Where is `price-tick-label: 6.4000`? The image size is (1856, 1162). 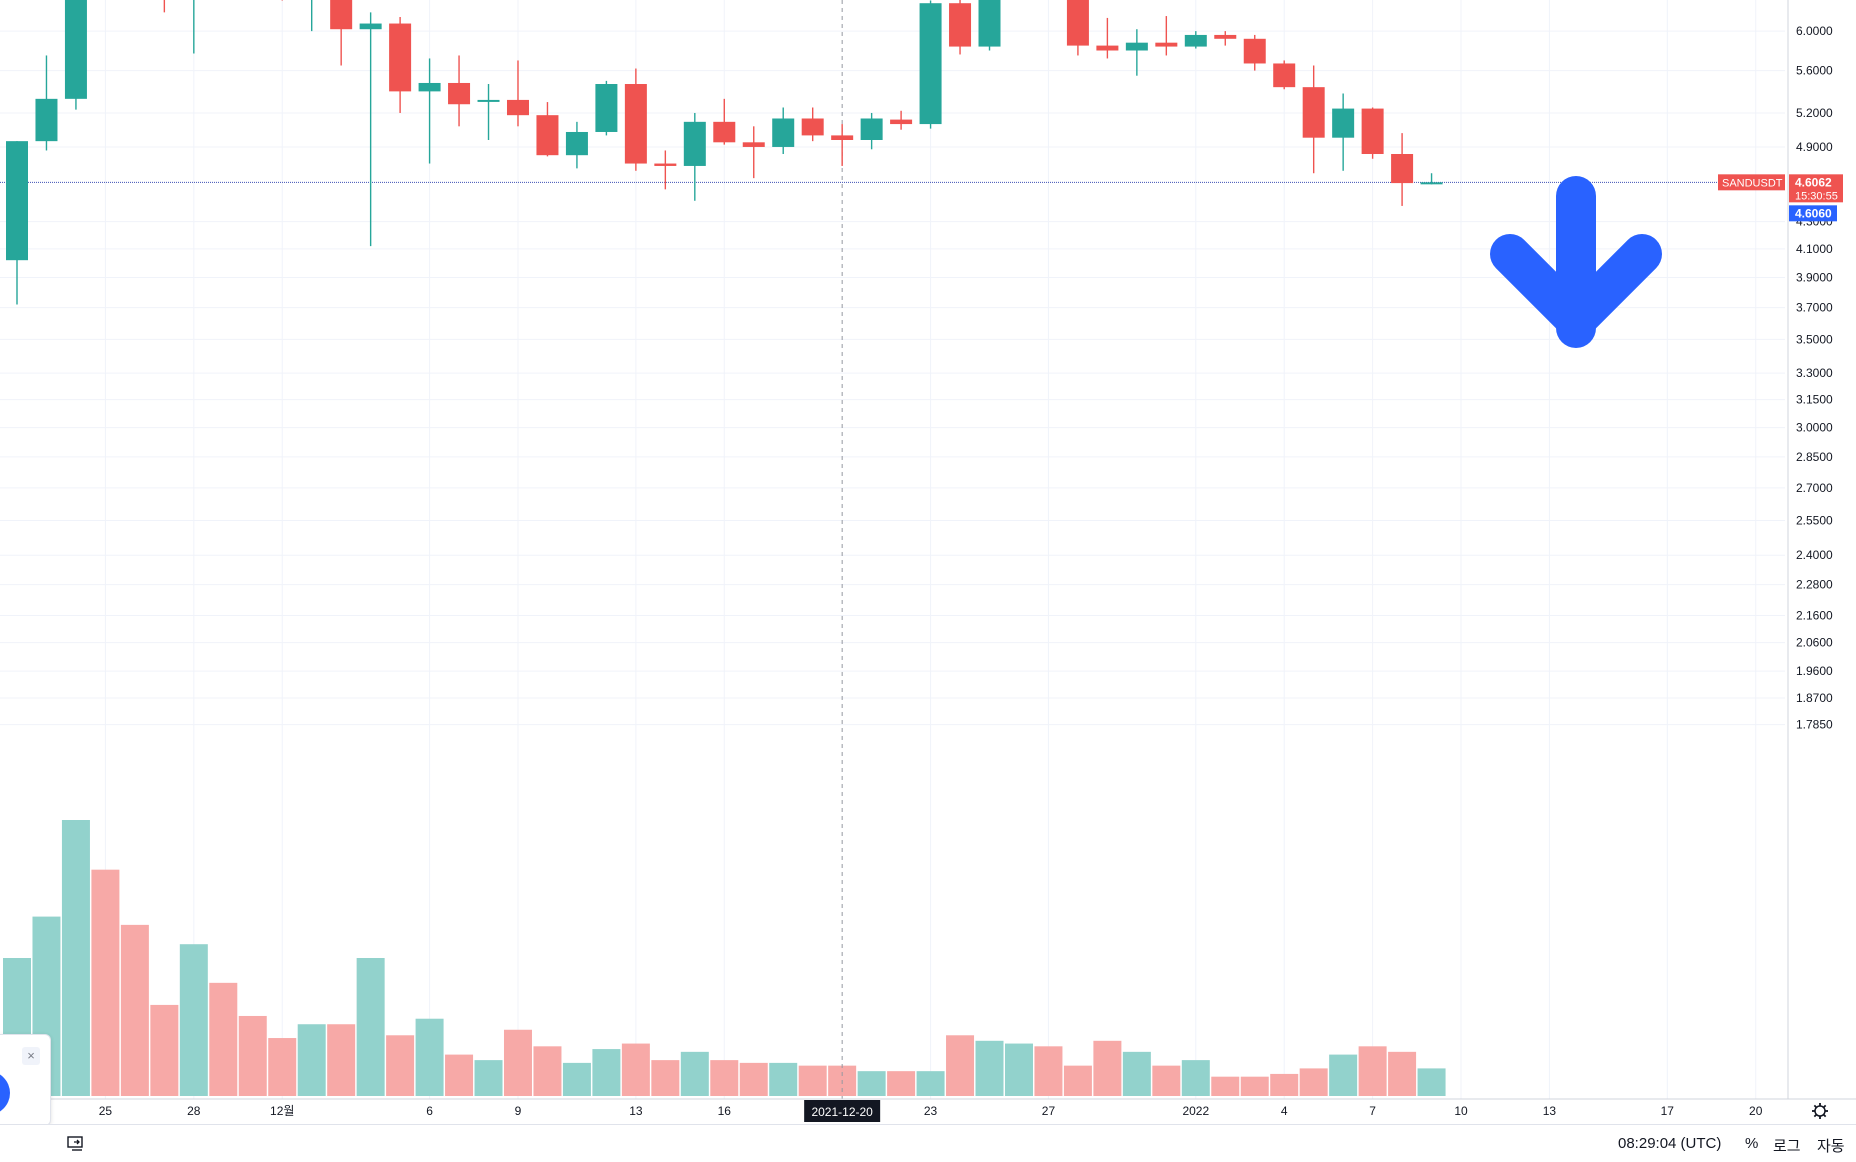
price-tick-label: 6.4000 is located at coordinates (1814, 0).